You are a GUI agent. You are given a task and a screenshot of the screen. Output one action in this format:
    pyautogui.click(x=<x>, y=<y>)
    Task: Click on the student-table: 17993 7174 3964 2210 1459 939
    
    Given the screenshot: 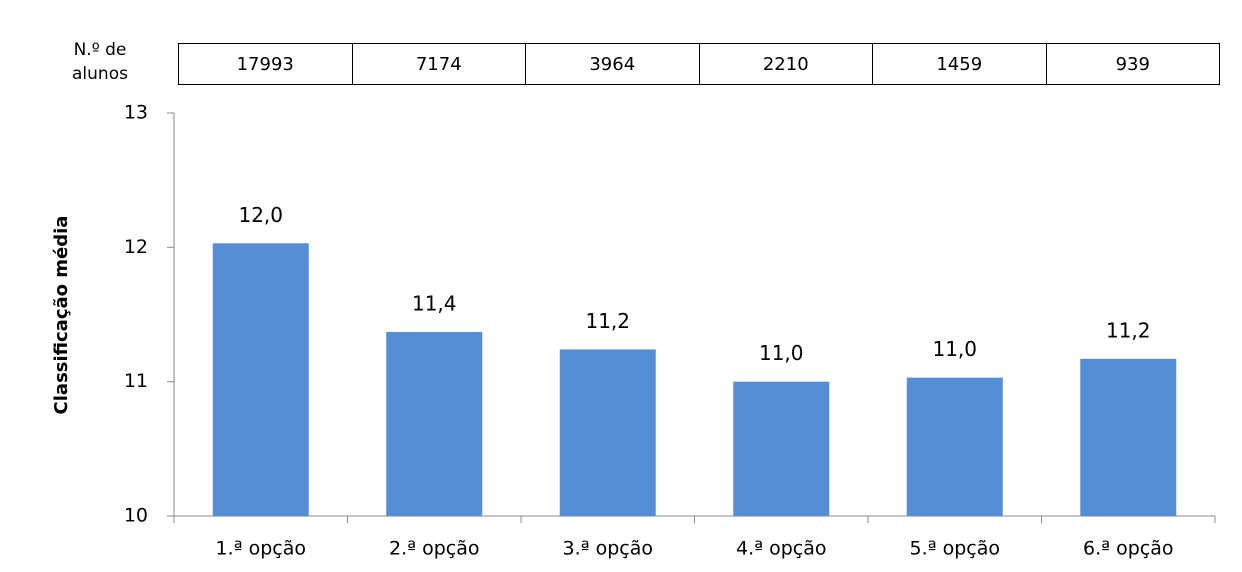 What is the action you would take?
    pyautogui.click(x=699, y=64)
    